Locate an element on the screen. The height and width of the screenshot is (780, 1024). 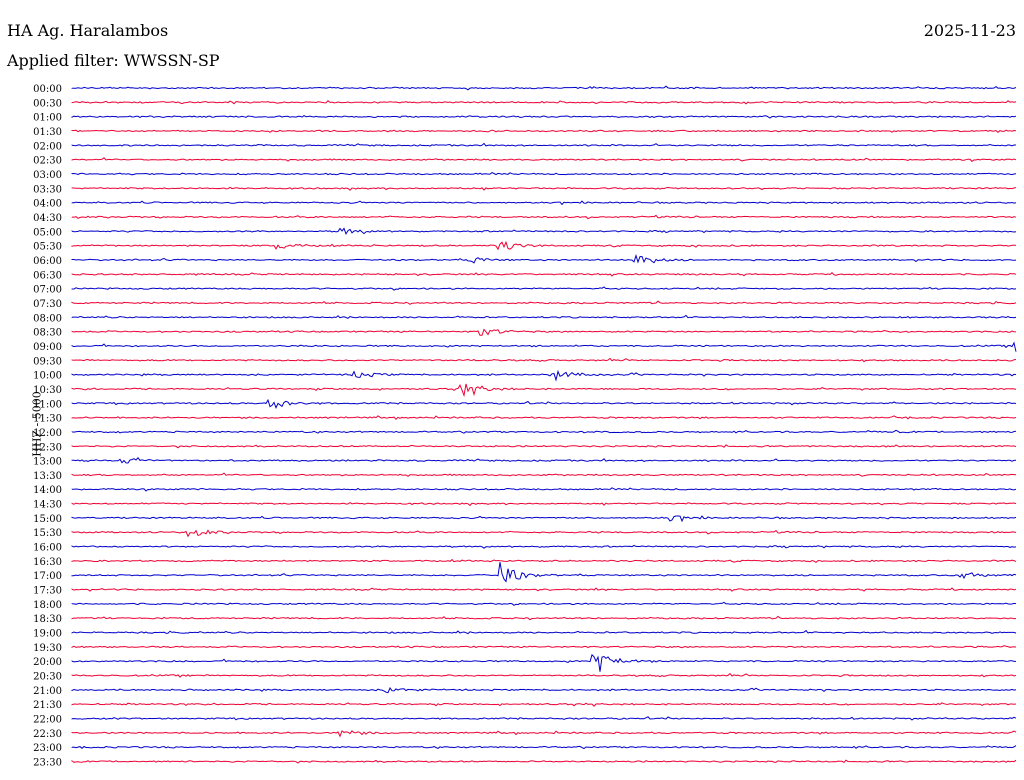
row-time-label: 11:30 is located at coordinates (47, 419).